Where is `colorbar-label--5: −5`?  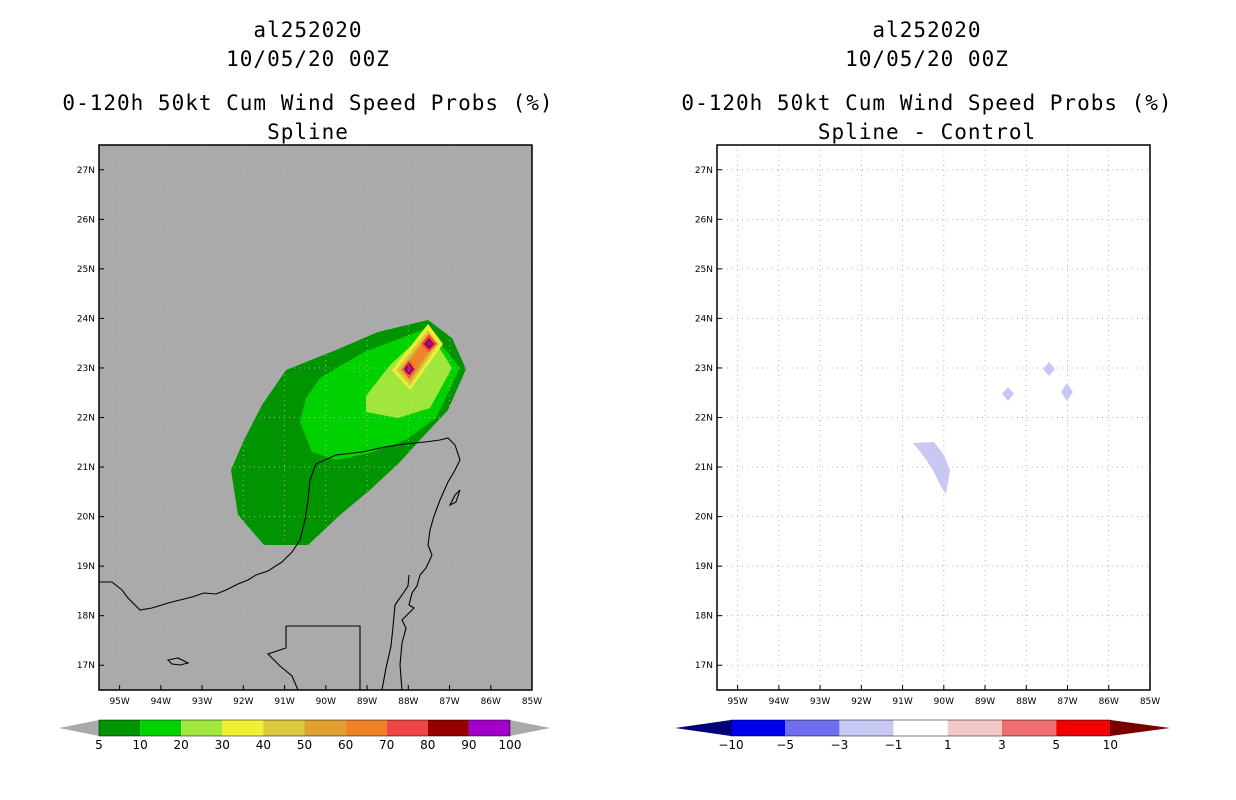
colorbar-label--5: −5 is located at coordinates (785, 745).